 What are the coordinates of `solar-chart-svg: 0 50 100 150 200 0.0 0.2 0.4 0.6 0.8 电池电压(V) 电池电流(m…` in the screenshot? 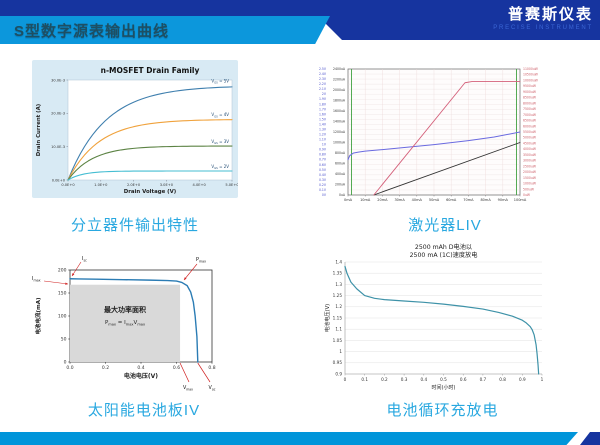 It's located at (124, 323).